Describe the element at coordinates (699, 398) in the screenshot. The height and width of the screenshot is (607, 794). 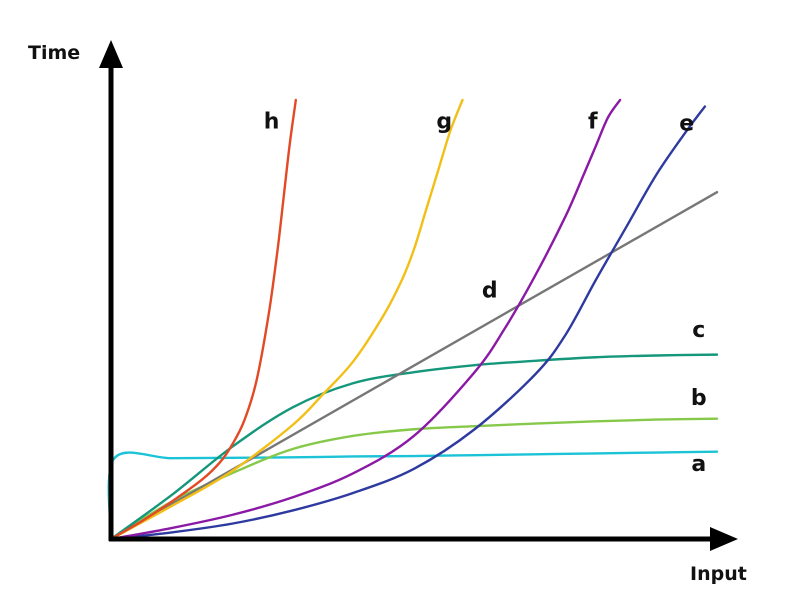
I see `series-label-b: b` at that location.